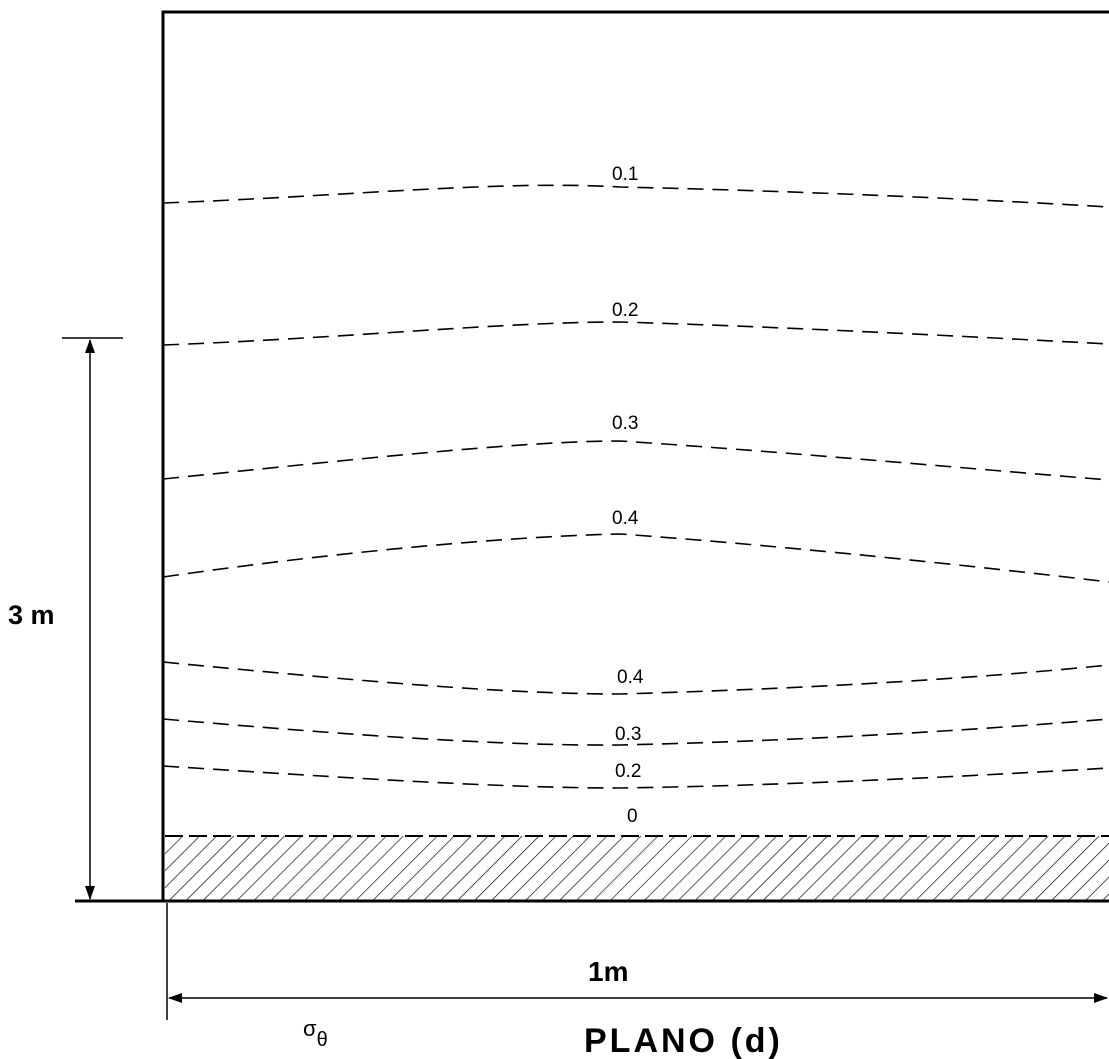 The width and height of the screenshot is (1109, 1059). I want to click on stress-symbol: σθ, so click(315, 1033).